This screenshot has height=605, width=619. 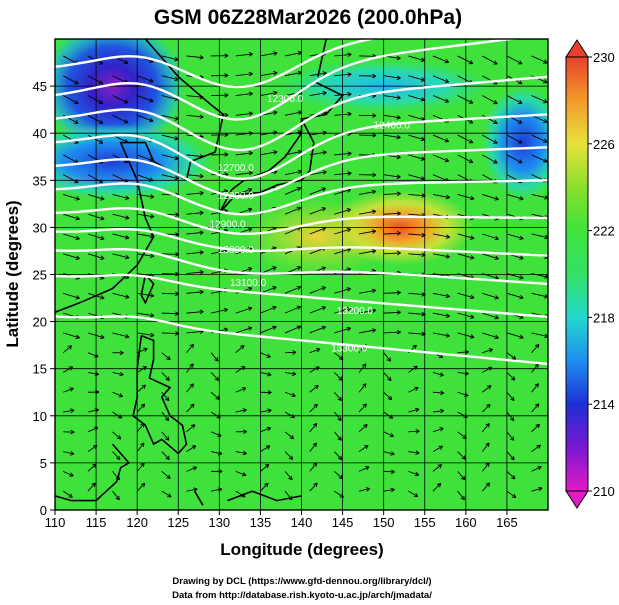 What do you see at coordinates (301, 549) in the screenshot?
I see `x-axis-label: Longitude (degrees)` at bounding box center [301, 549].